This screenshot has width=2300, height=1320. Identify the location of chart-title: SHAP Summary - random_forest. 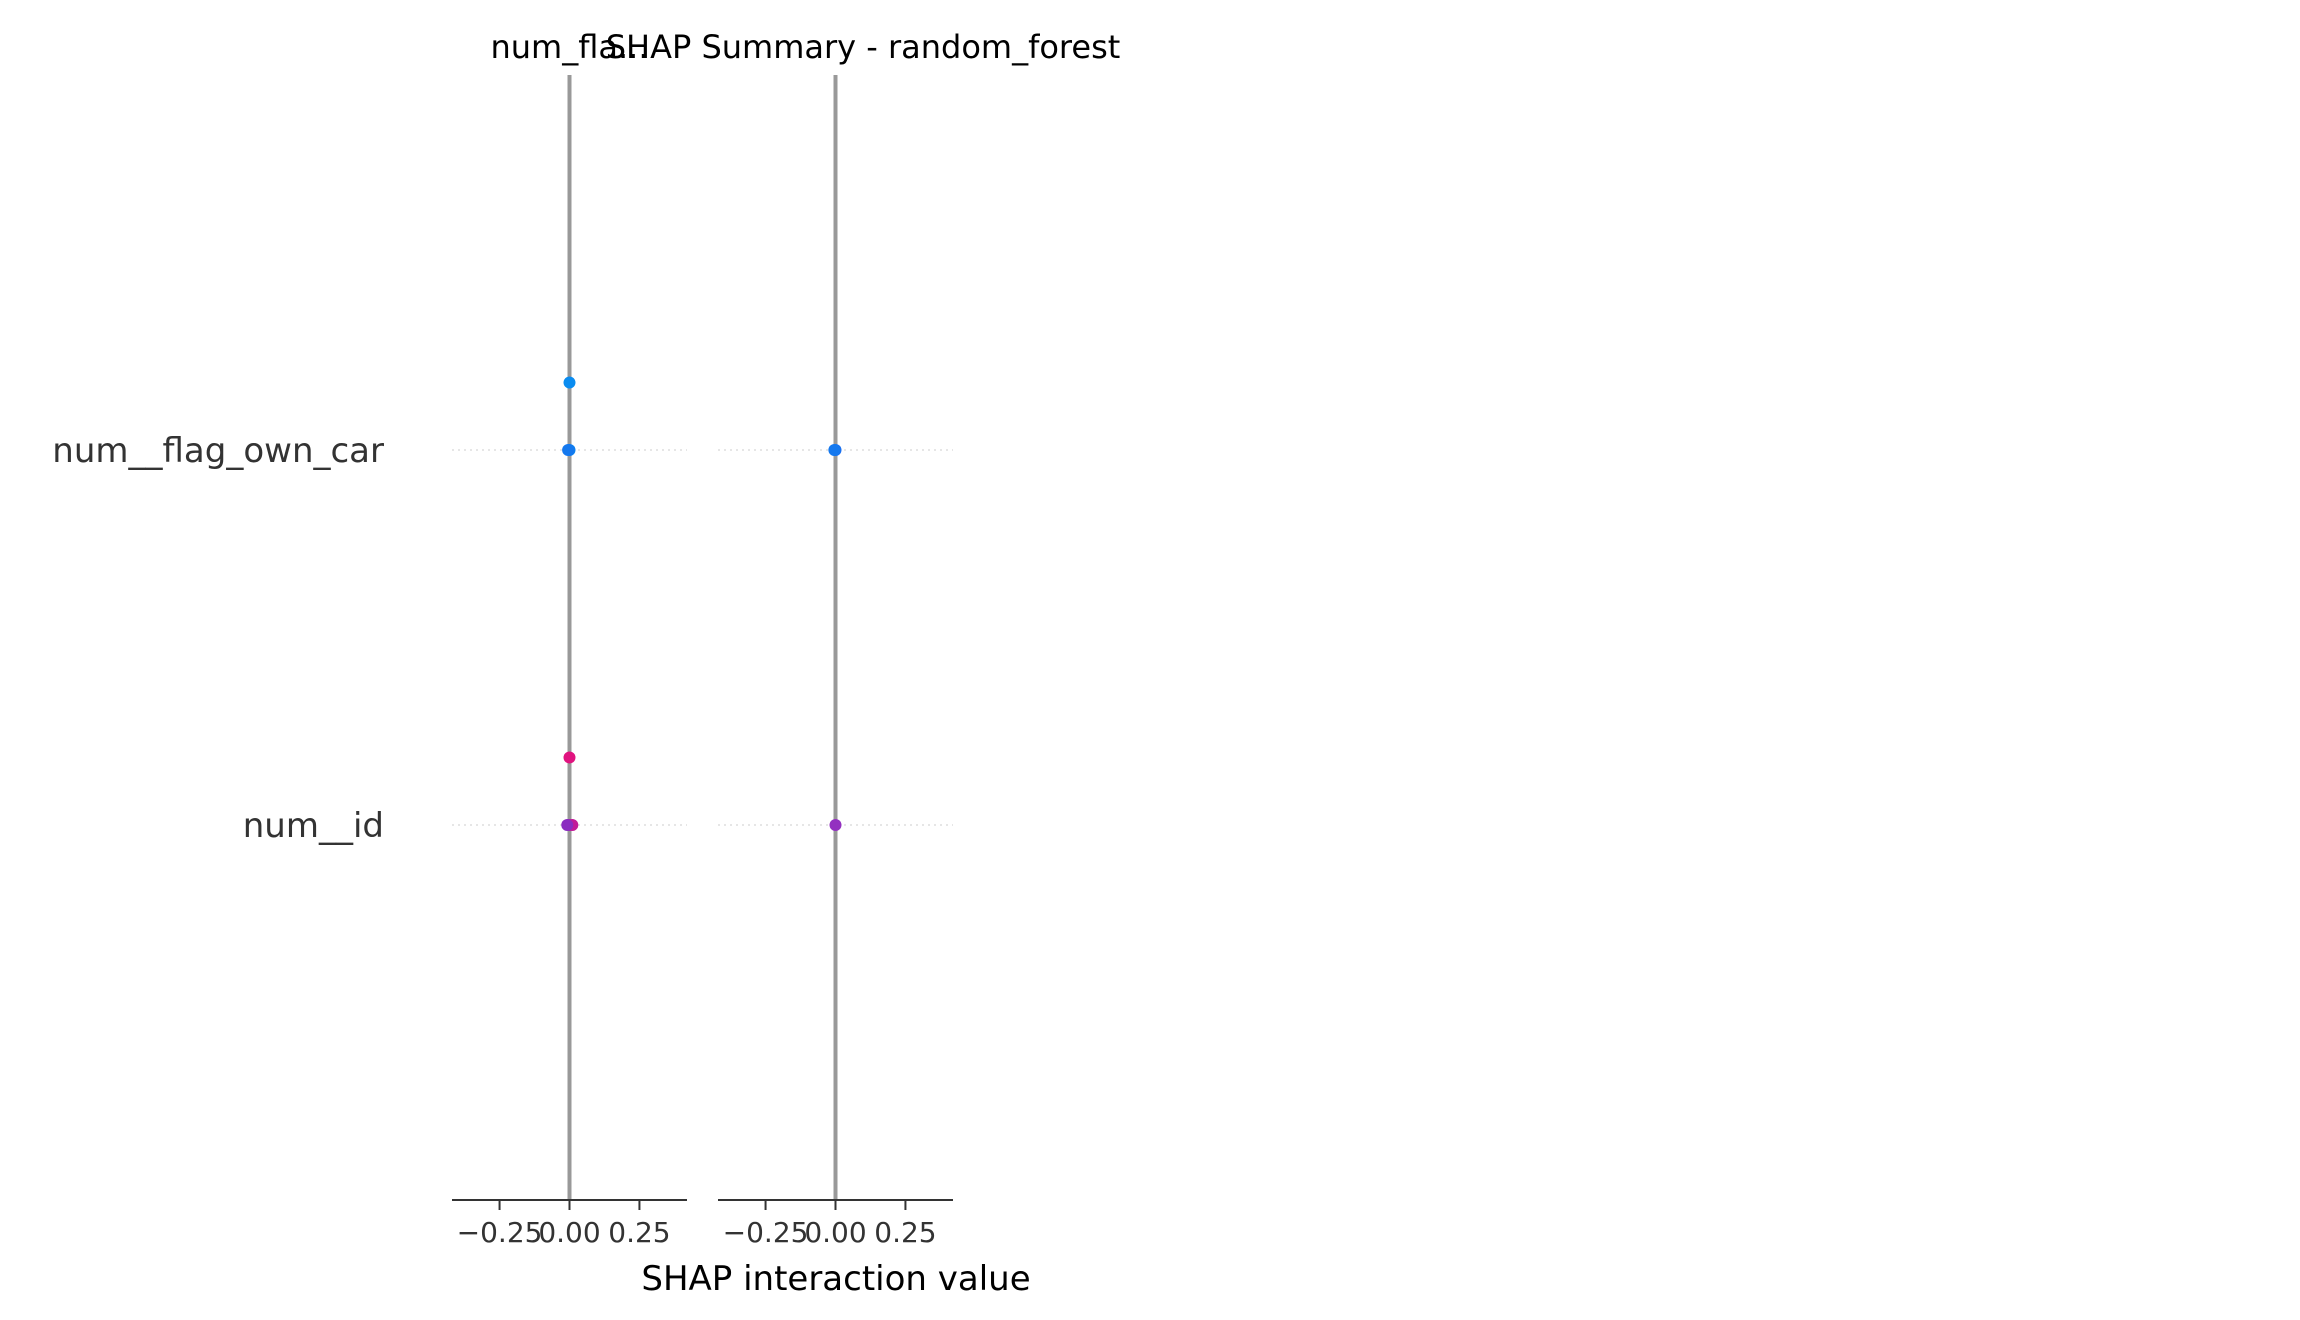
(863, 47).